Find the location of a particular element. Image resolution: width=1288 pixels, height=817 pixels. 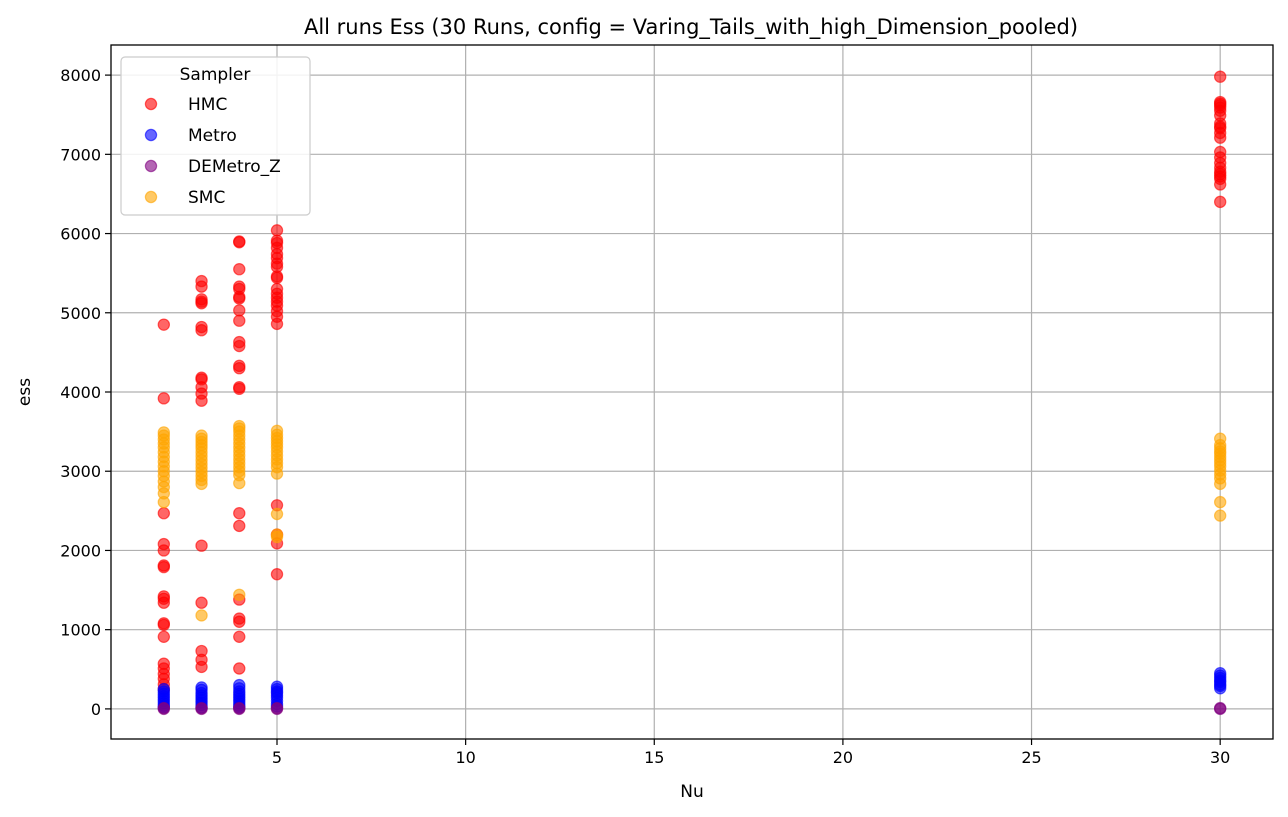

legend-label: DEMetro_Z is located at coordinates (234, 167).